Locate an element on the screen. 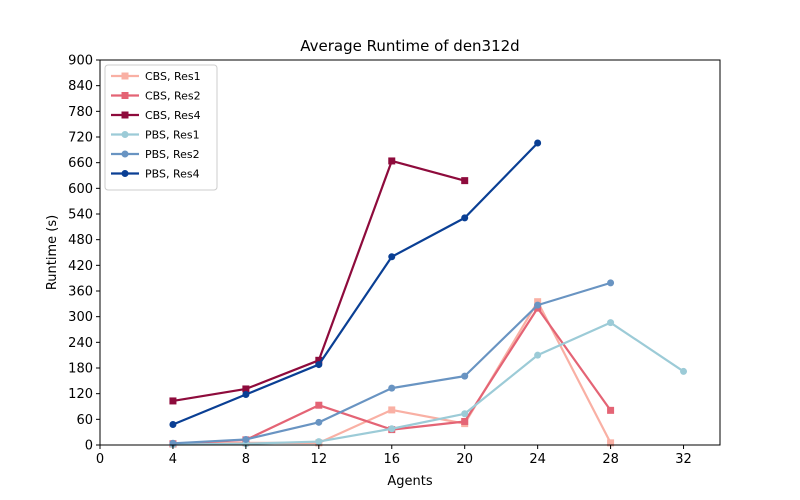 Image resolution: width=800 pixels, height=500 pixels. x-tick-label: 4 is located at coordinates (173, 459).